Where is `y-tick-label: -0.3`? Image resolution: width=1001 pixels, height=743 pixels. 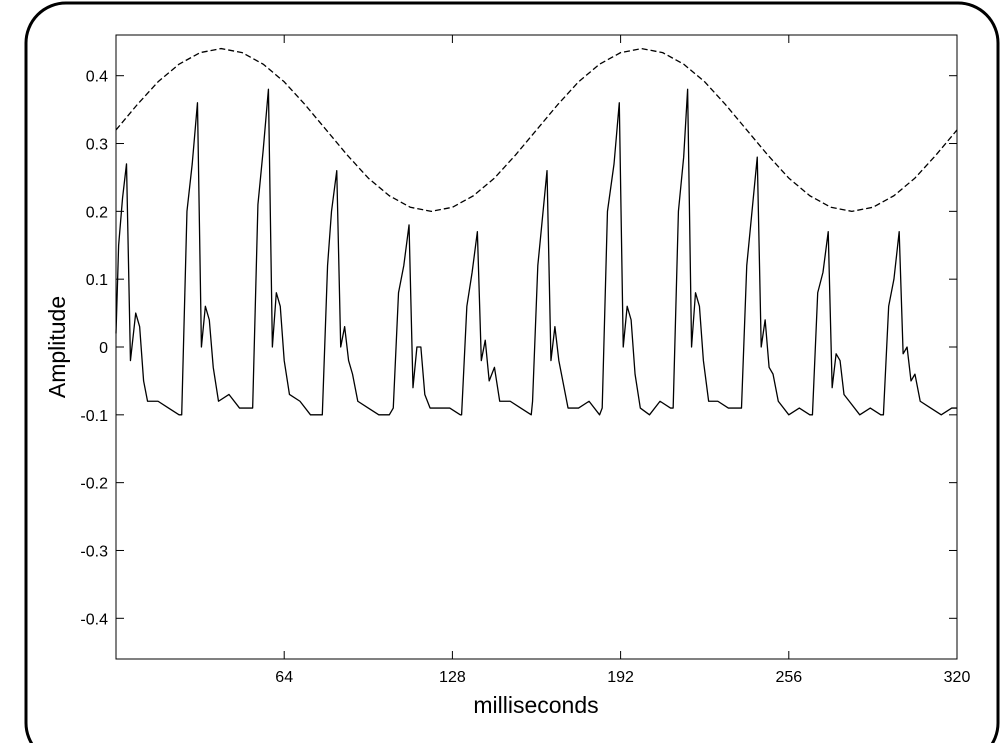 y-tick-label: -0.3 is located at coordinates (94, 551).